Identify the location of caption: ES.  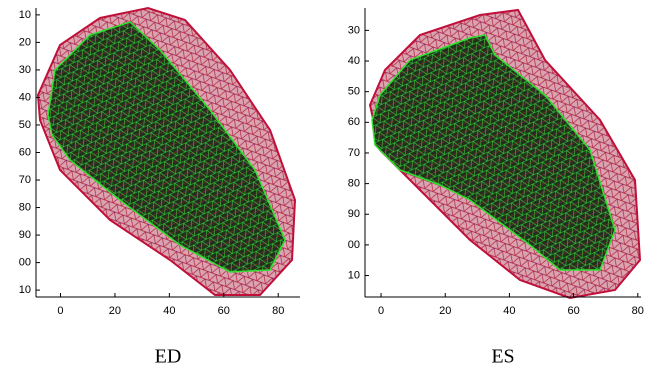
(502, 357).